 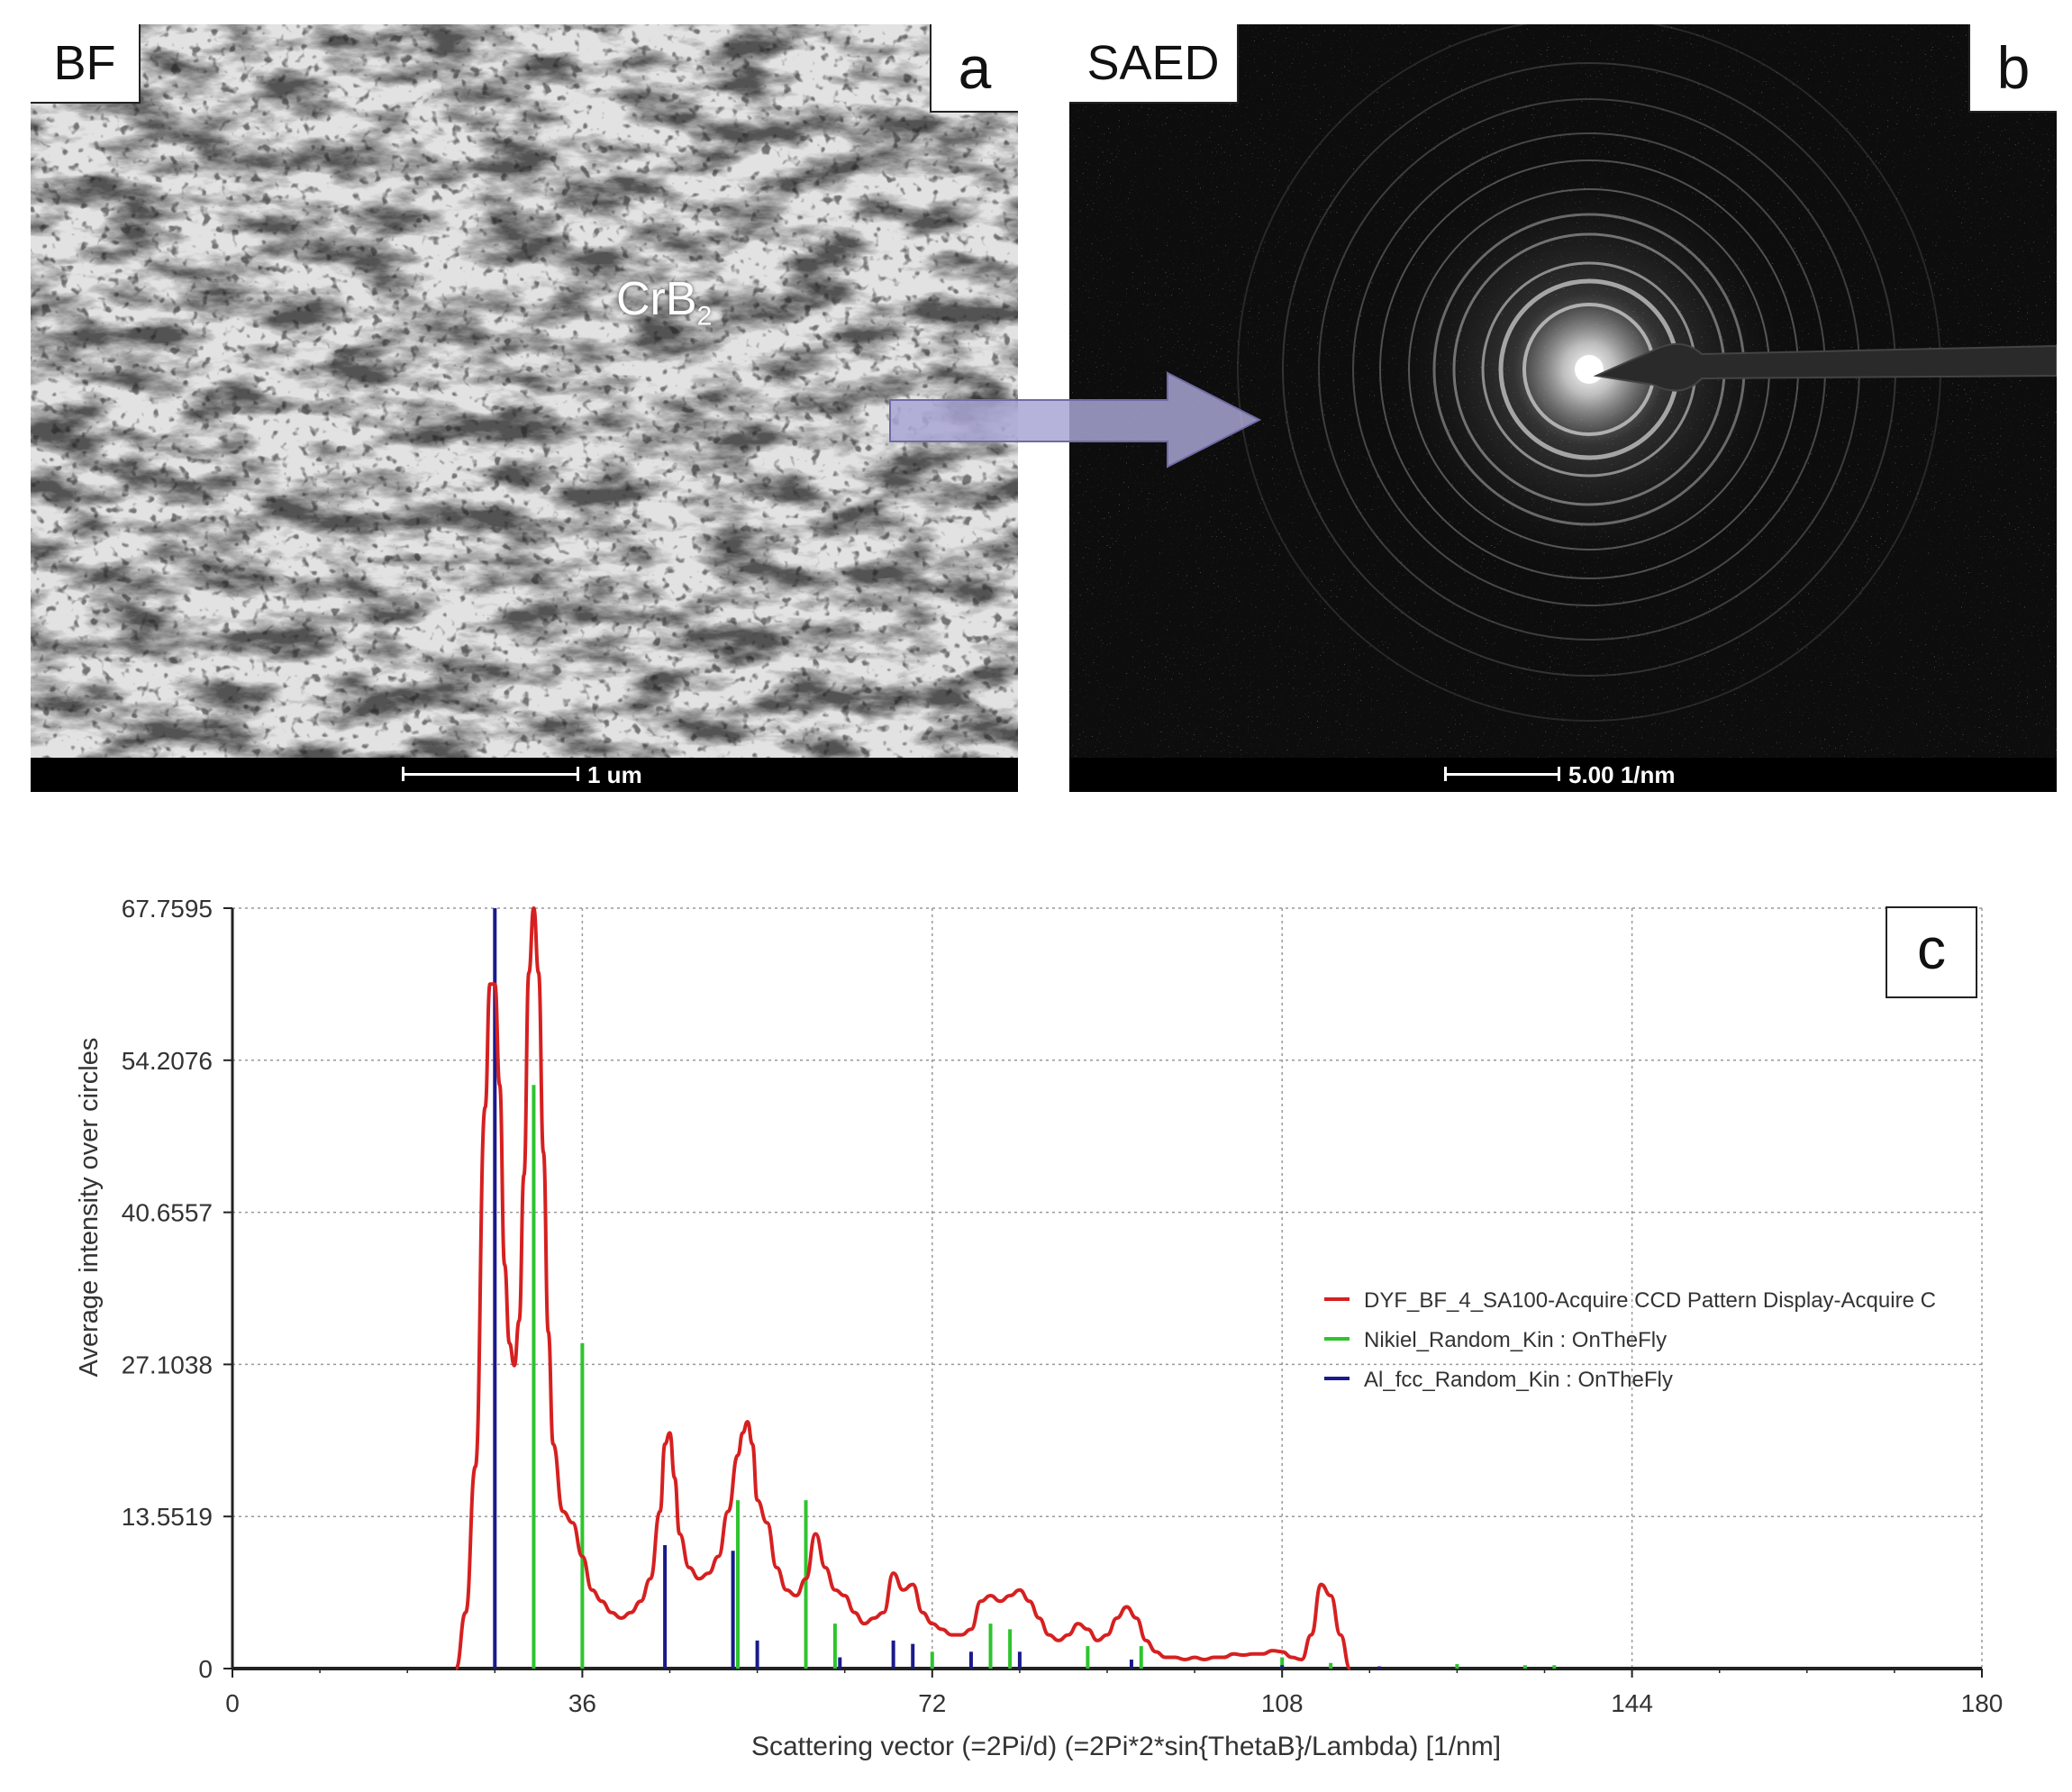 I want to click on beam-stop, so click(x=1825, y=368).